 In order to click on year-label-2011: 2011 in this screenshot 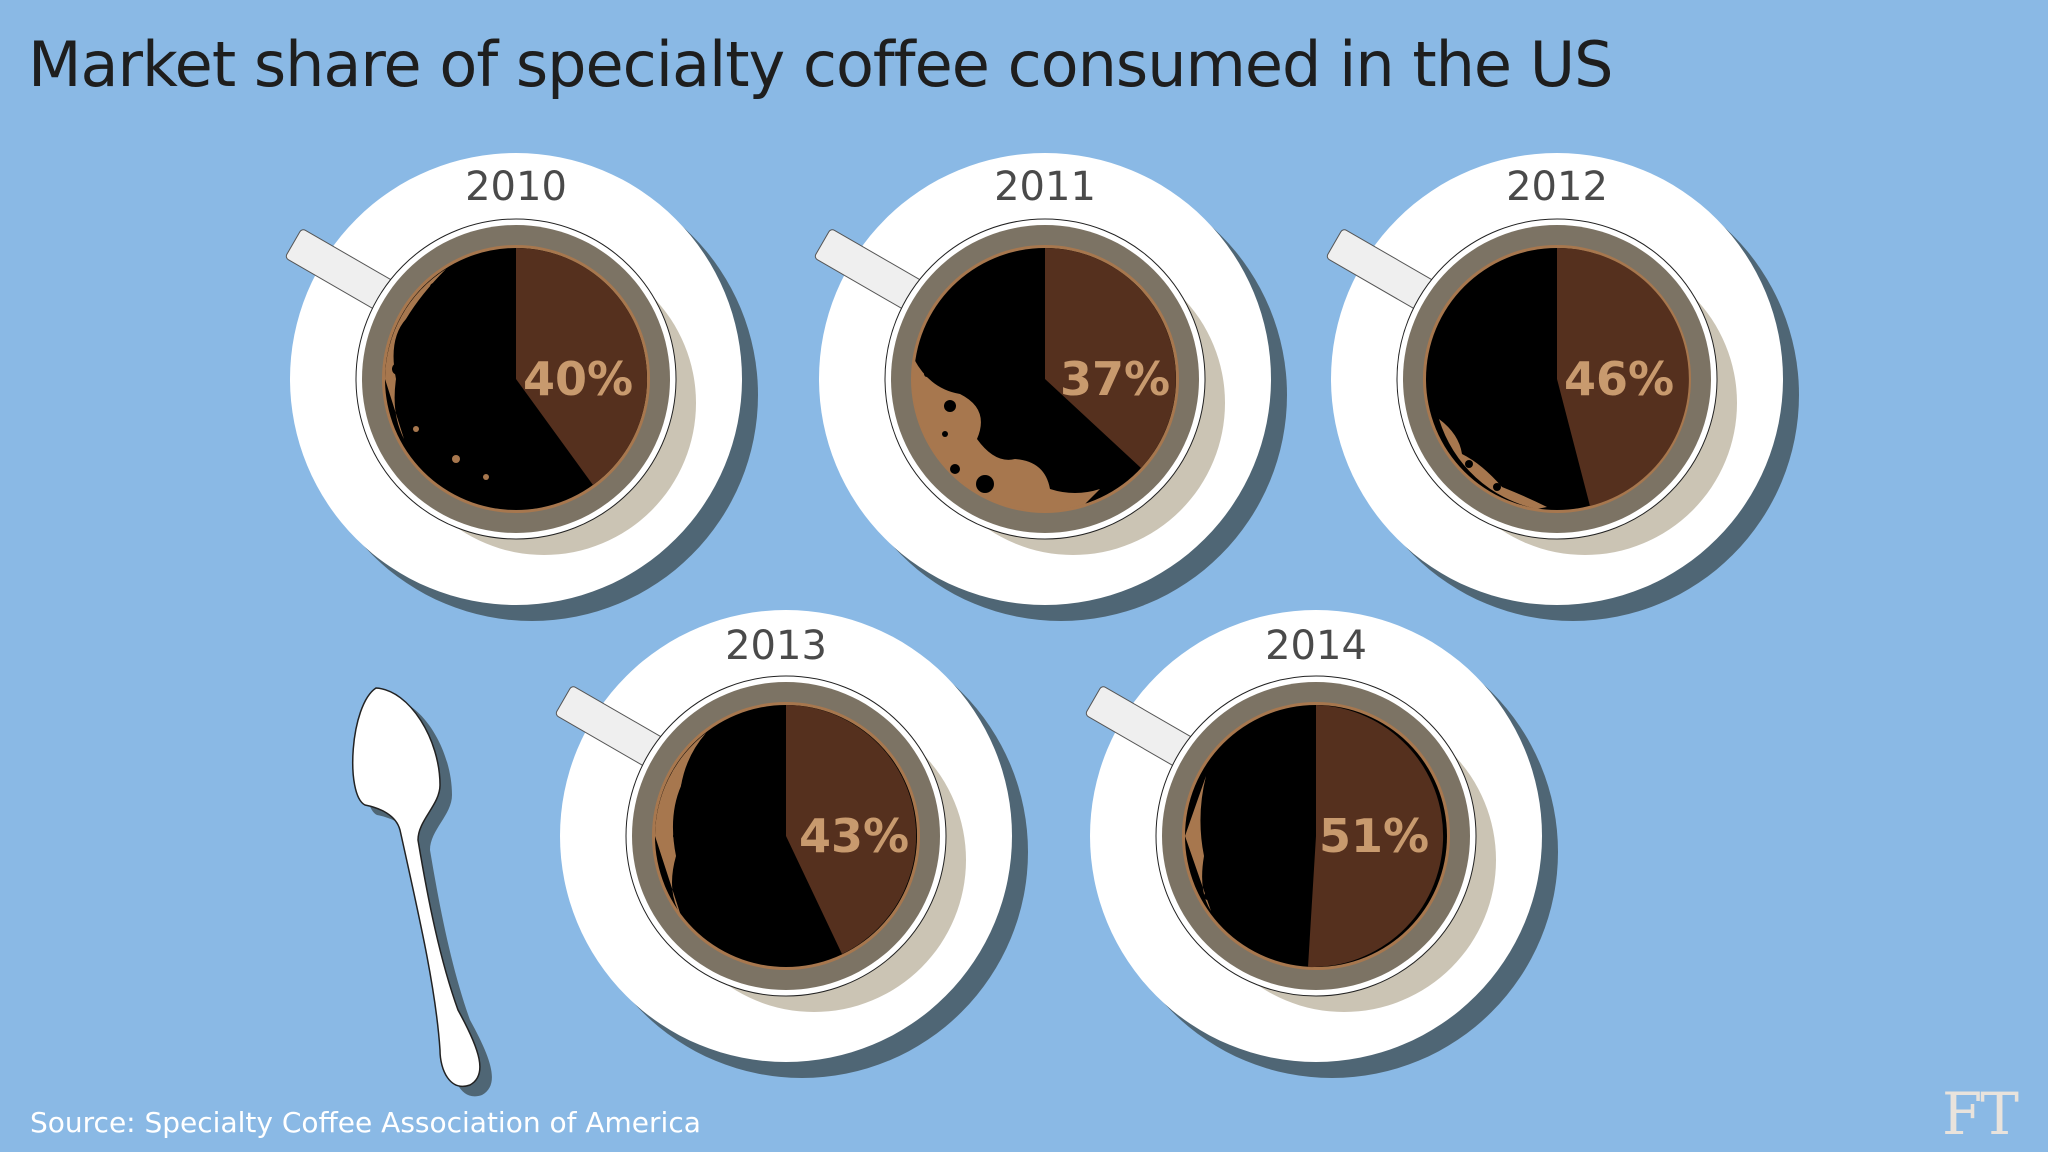, I will do `click(1045, 187)`.